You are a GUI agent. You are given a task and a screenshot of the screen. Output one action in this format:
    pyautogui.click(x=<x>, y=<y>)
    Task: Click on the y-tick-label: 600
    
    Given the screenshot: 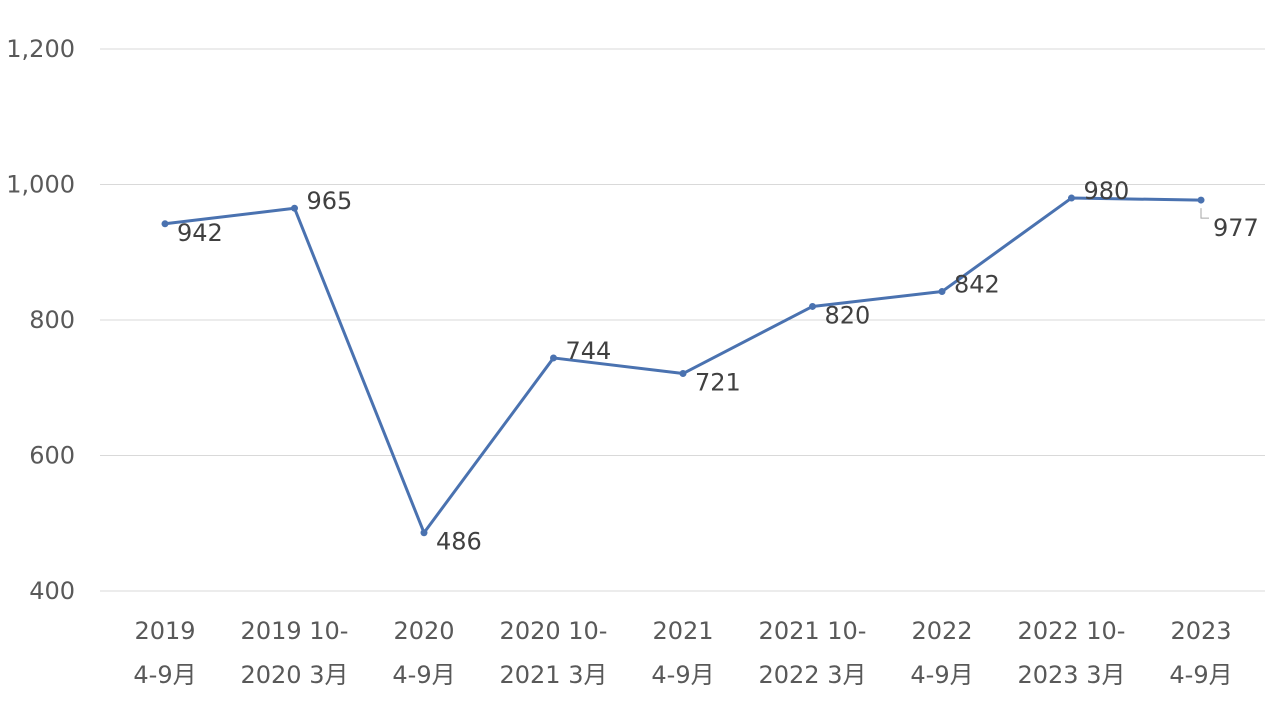 What is the action you would take?
    pyautogui.click(x=52, y=456)
    